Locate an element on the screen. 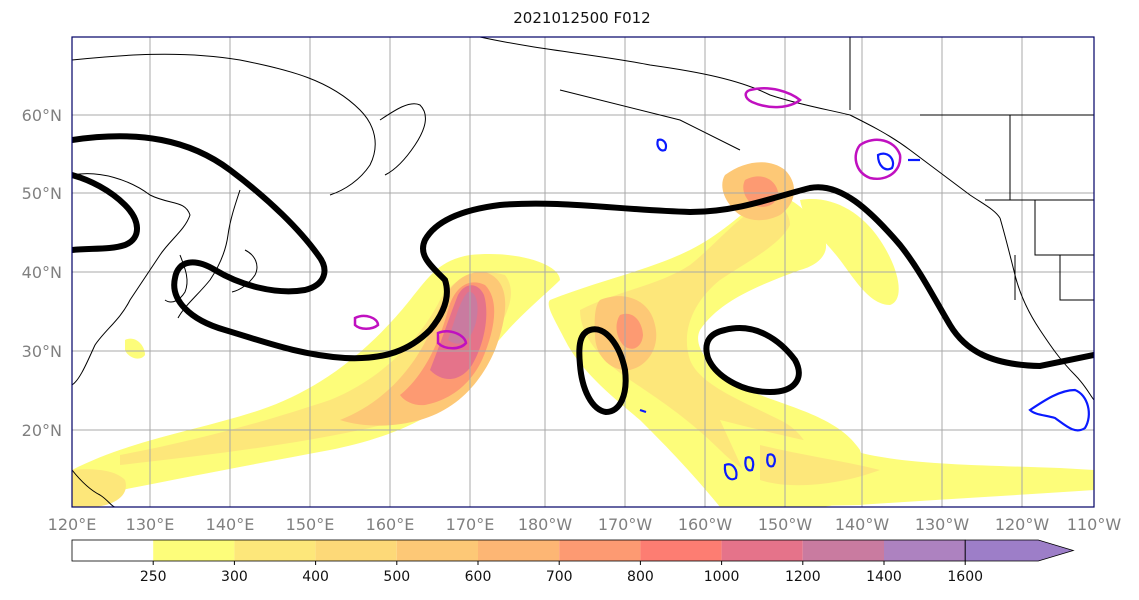  colorbar-tick-label: 250 is located at coordinates (153, 577).